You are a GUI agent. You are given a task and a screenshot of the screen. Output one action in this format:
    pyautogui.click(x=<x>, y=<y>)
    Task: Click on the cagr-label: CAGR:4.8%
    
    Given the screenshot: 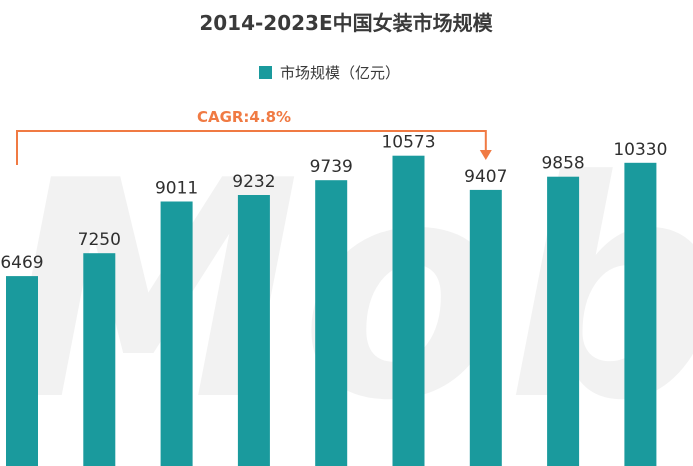 What is the action you would take?
    pyautogui.click(x=244, y=117)
    